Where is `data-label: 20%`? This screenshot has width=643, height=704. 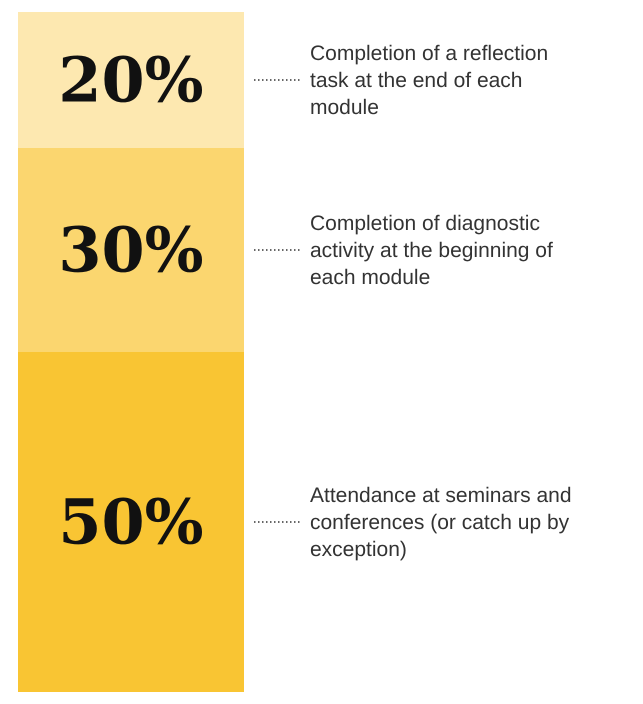
data-label: 20% is located at coordinates (131, 80).